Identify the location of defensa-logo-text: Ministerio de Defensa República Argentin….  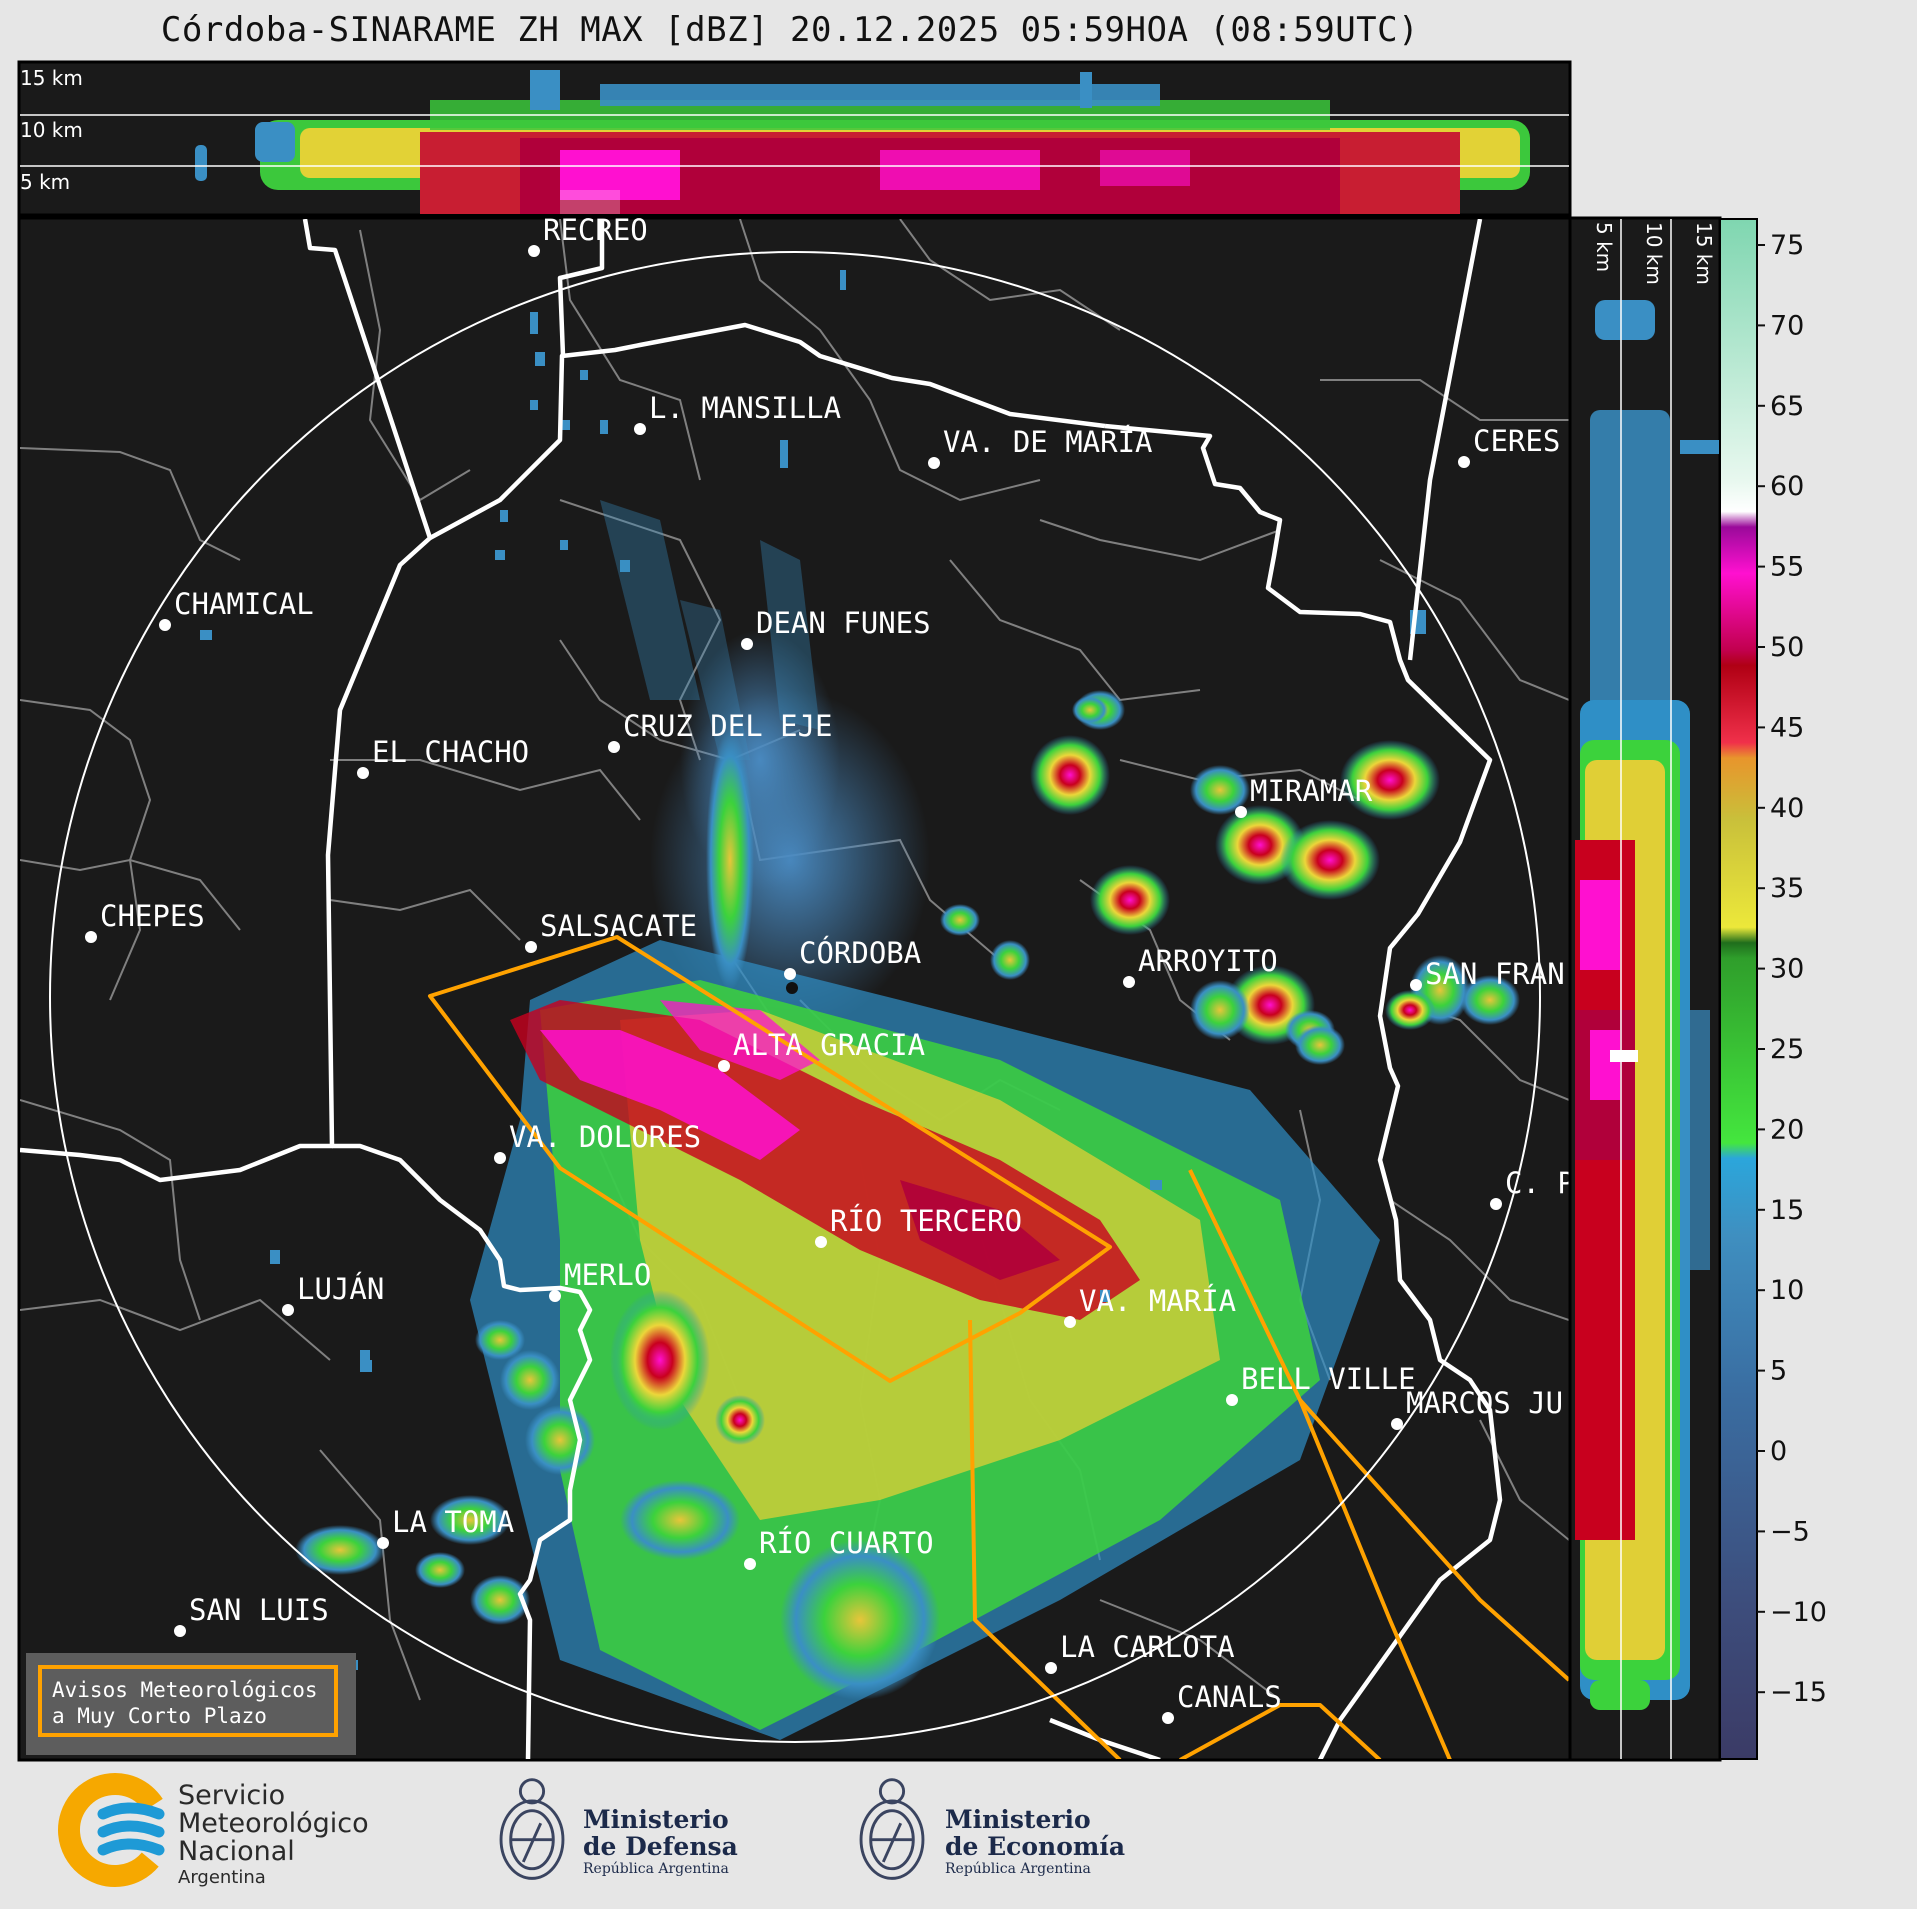
(660, 1841).